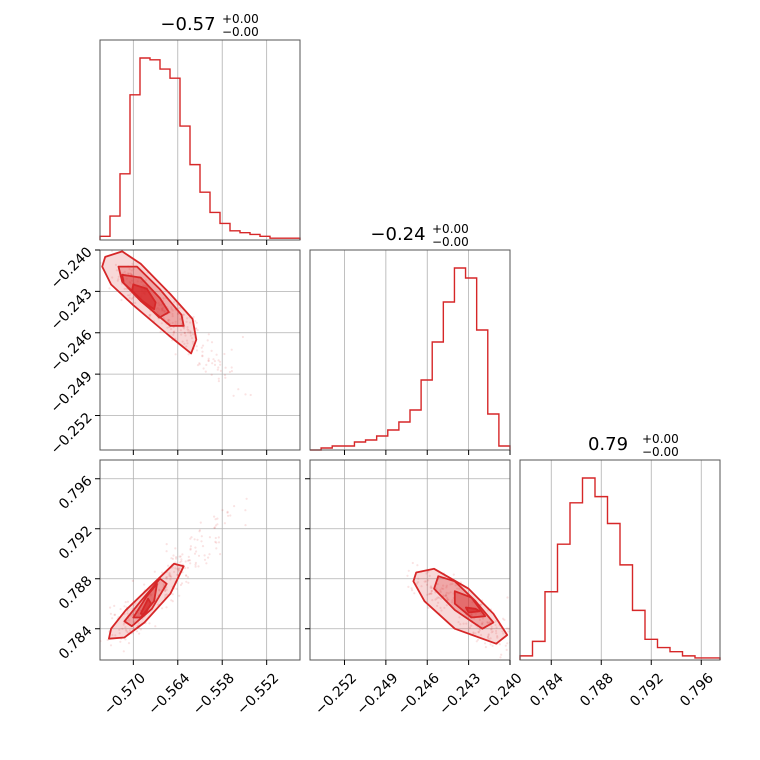  I want to click on param-title-3: 0.79, so click(608, 444).